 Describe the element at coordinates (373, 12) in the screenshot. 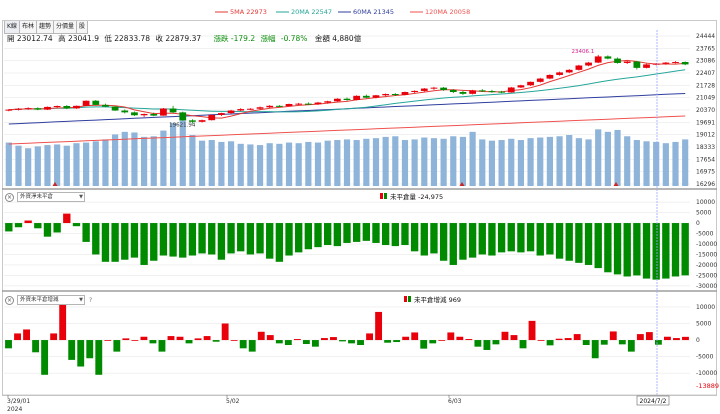

I see `legend-text: 60MA 21345` at that location.